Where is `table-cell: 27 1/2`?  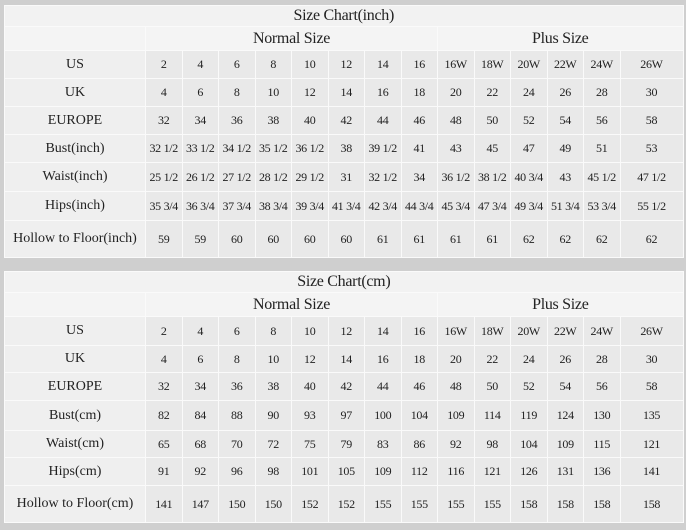 table-cell: 27 1/2 is located at coordinates (237, 177).